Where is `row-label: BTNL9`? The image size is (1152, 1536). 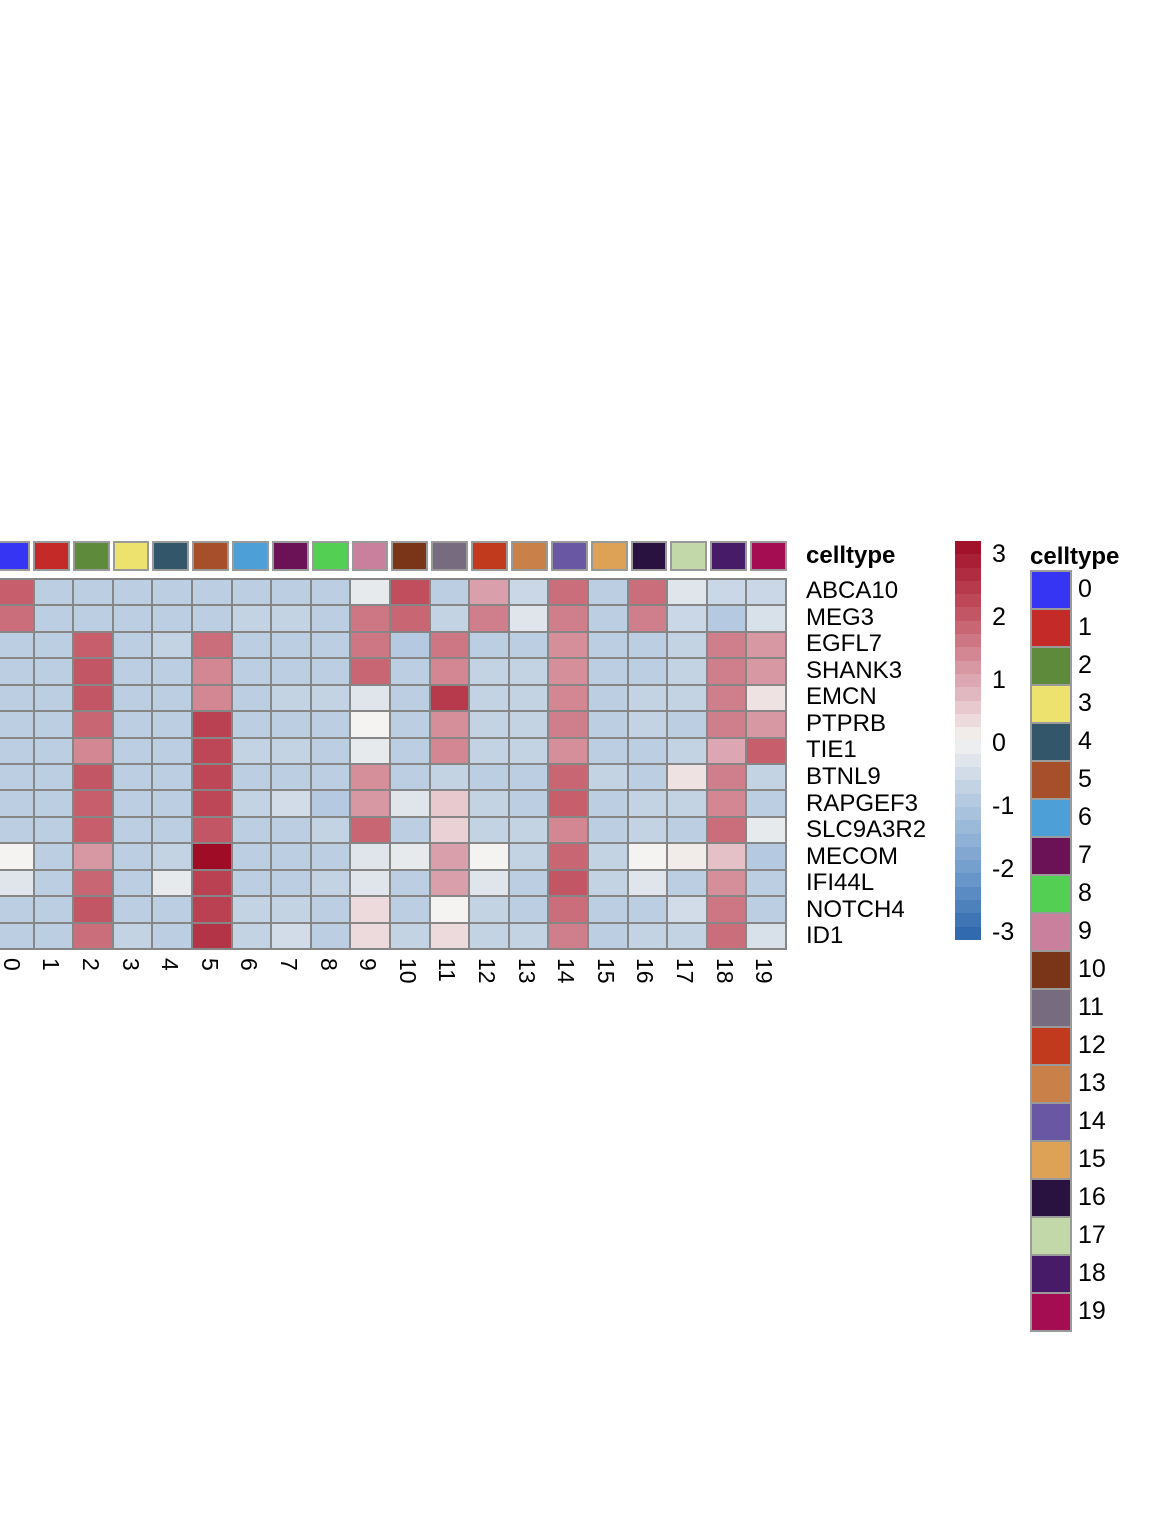
row-label: BTNL9 is located at coordinates (843, 776).